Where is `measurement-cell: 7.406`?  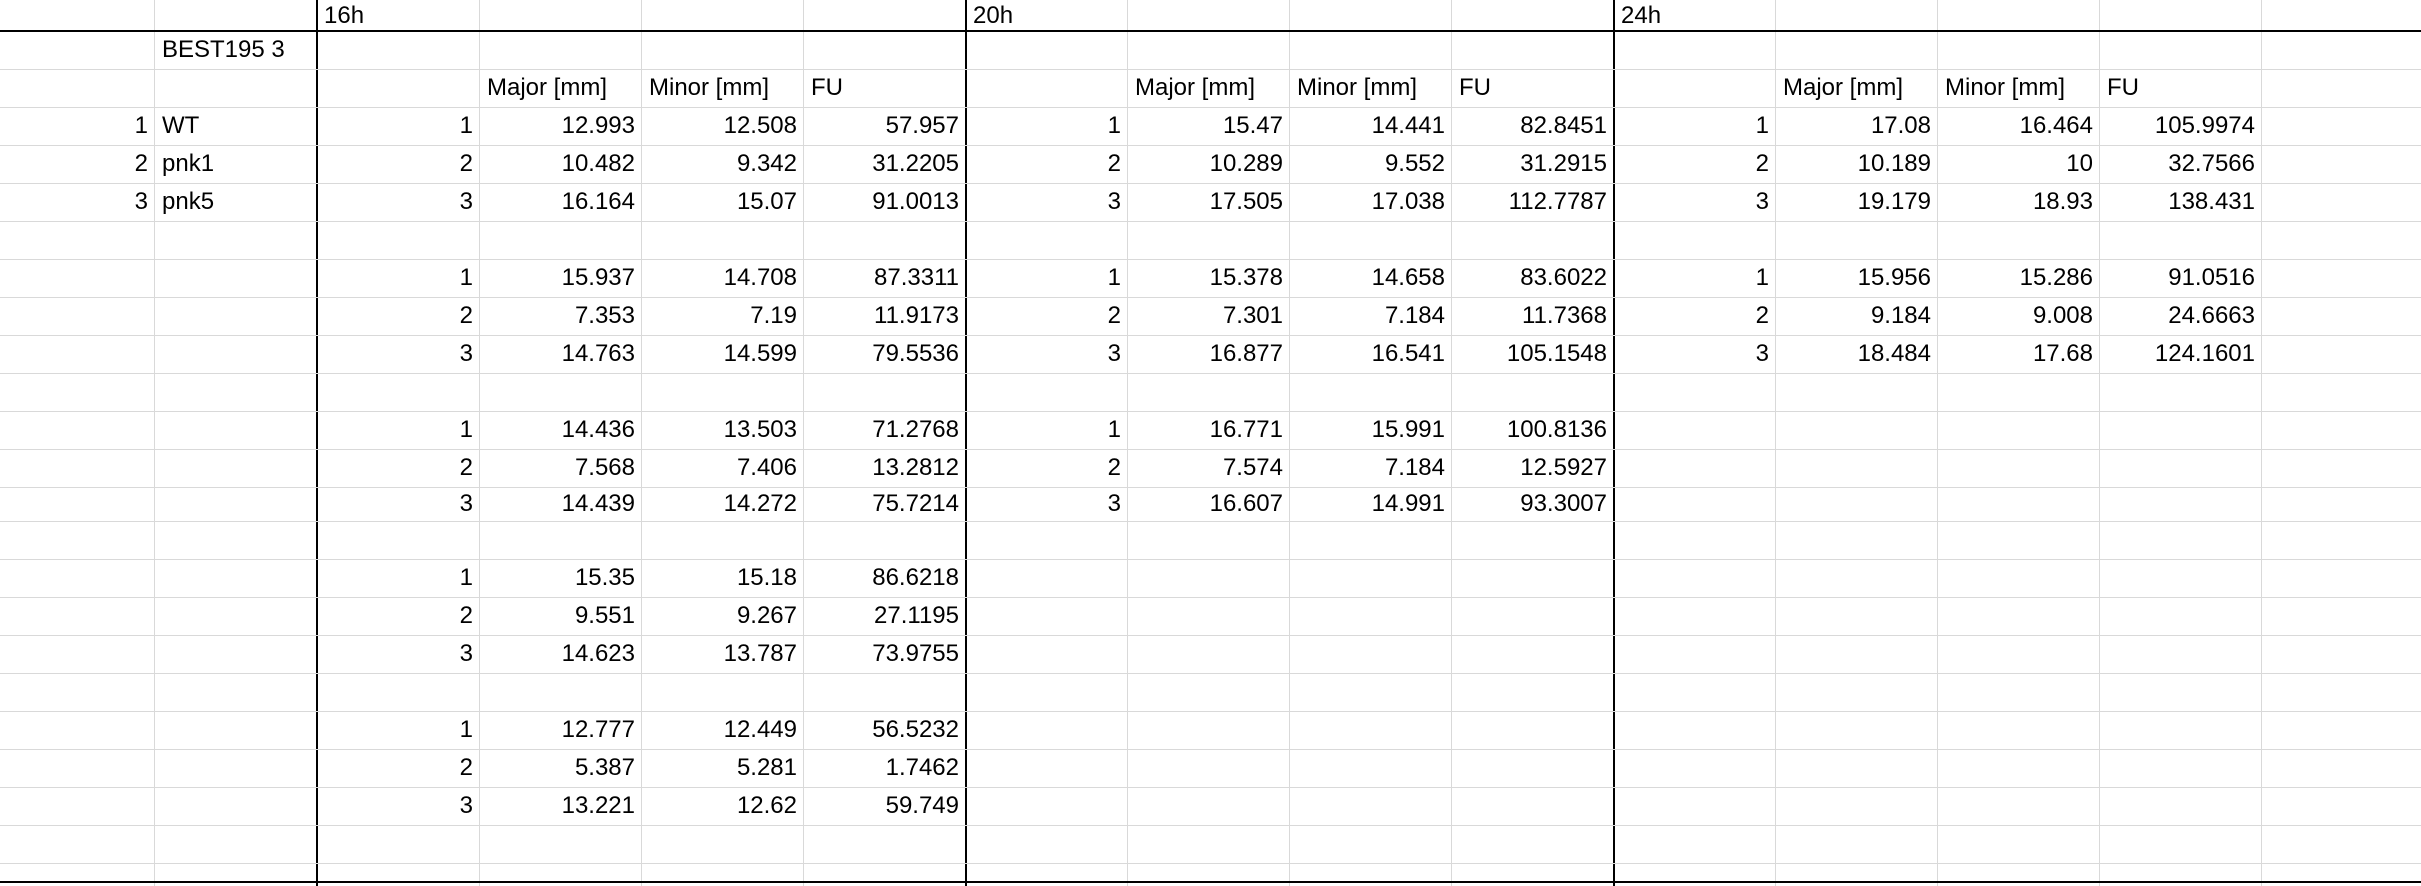 measurement-cell: 7.406 is located at coordinates (766, 467).